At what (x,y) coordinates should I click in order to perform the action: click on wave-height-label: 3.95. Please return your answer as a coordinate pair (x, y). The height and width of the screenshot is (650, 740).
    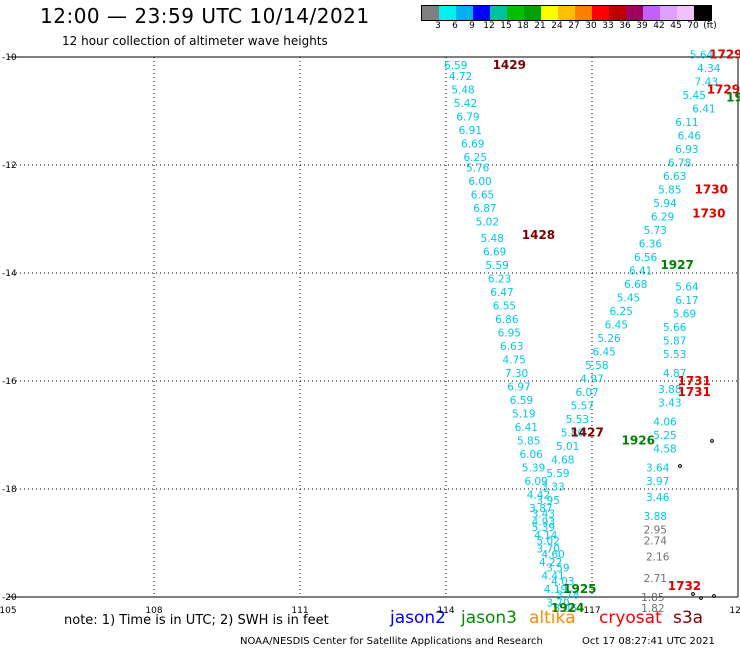
    Looking at the image, I should click on (548, 501).